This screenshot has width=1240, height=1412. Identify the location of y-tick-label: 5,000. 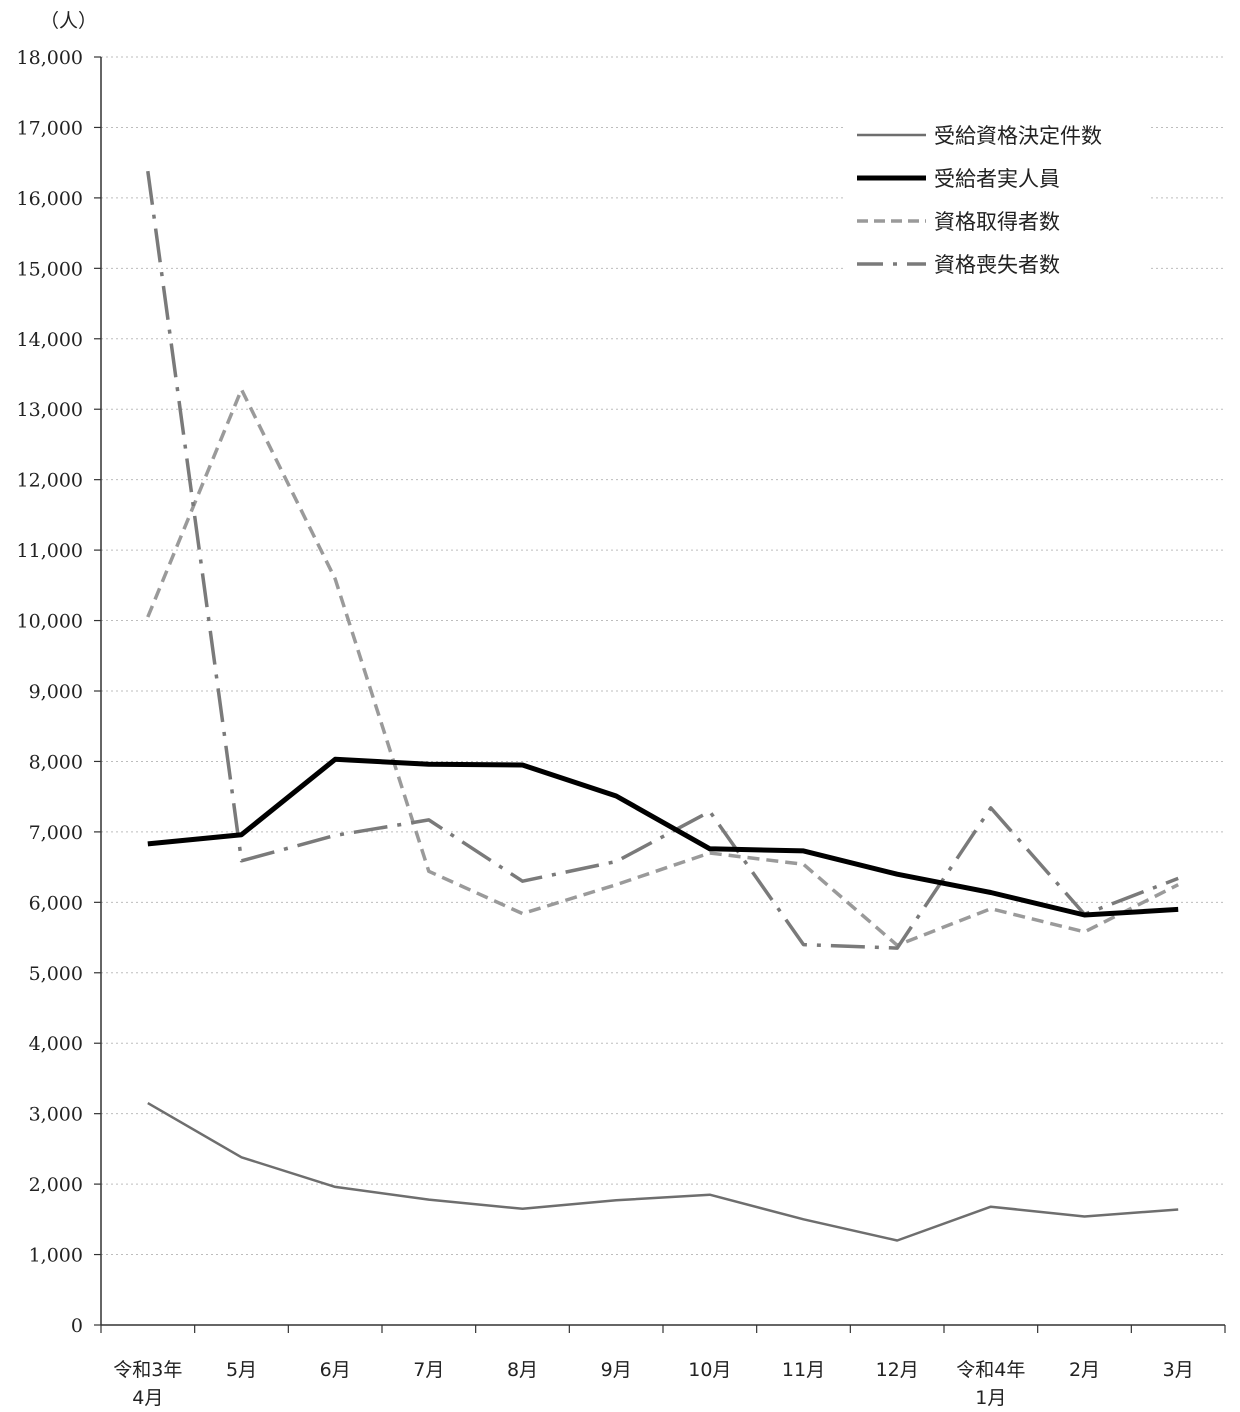
(56, 974).